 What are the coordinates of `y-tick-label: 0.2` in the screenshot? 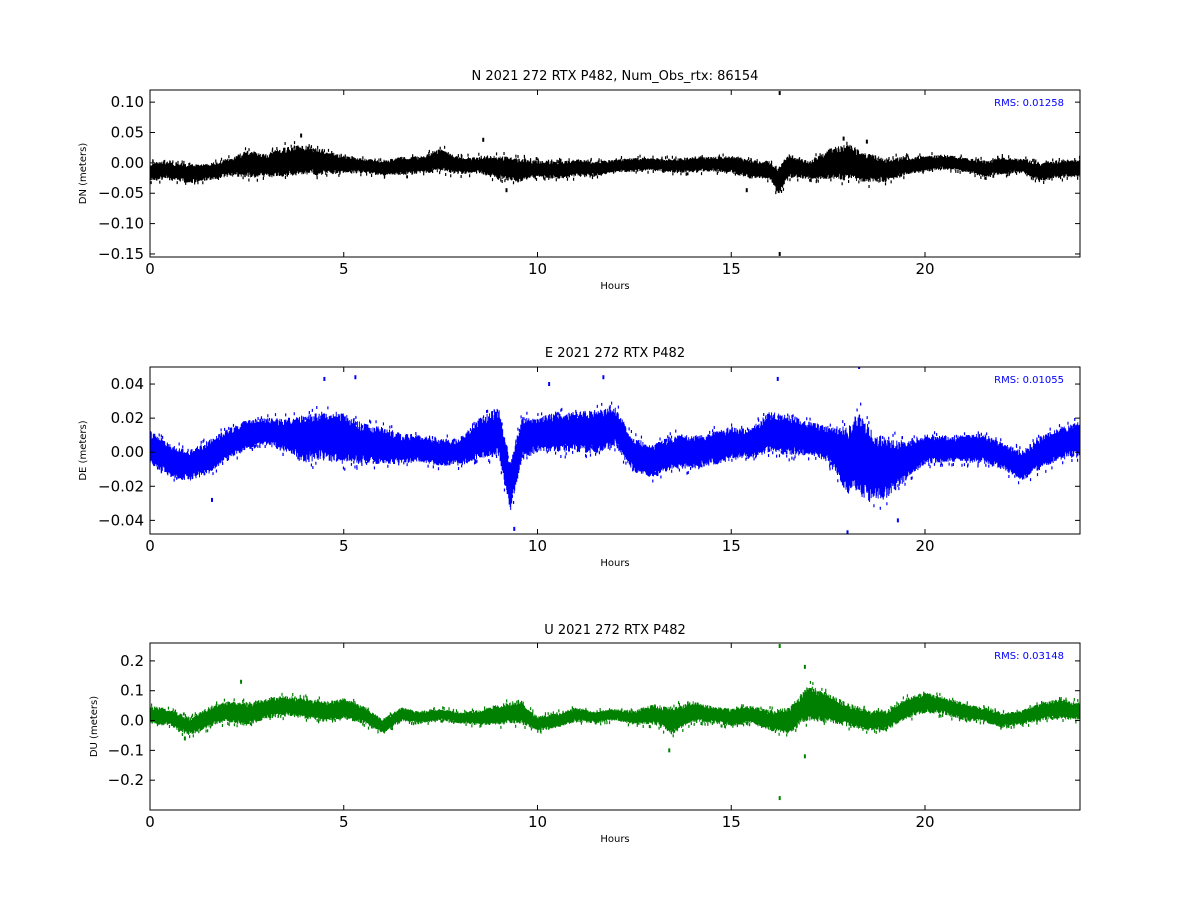 It's located at (132, 661).